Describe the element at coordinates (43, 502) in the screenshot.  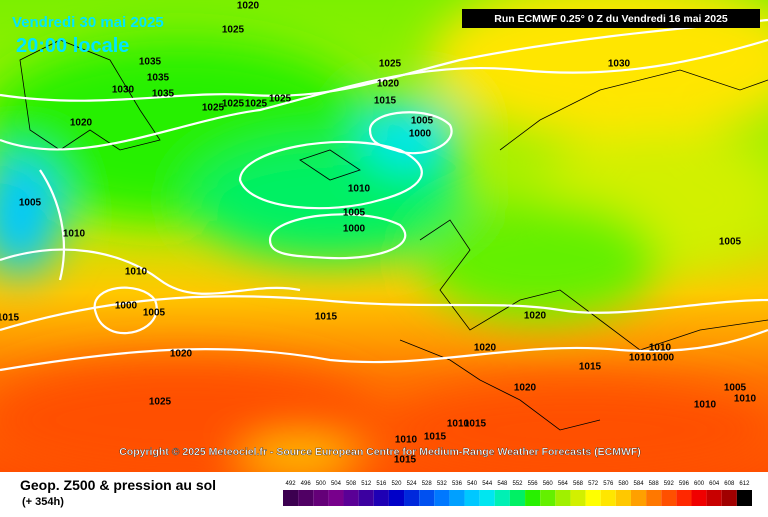
I see `footer-subtitle: (+ 354h)` at that location.